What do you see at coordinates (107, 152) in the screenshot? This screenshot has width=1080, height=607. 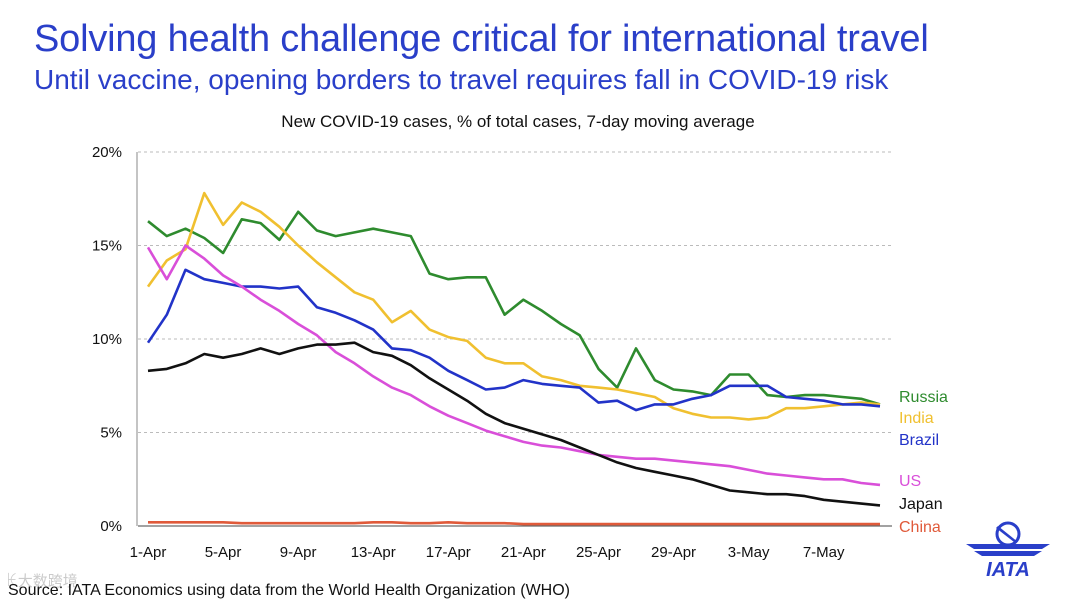 I see `y-tick-label: 20%` at bounding box center [107, 152].